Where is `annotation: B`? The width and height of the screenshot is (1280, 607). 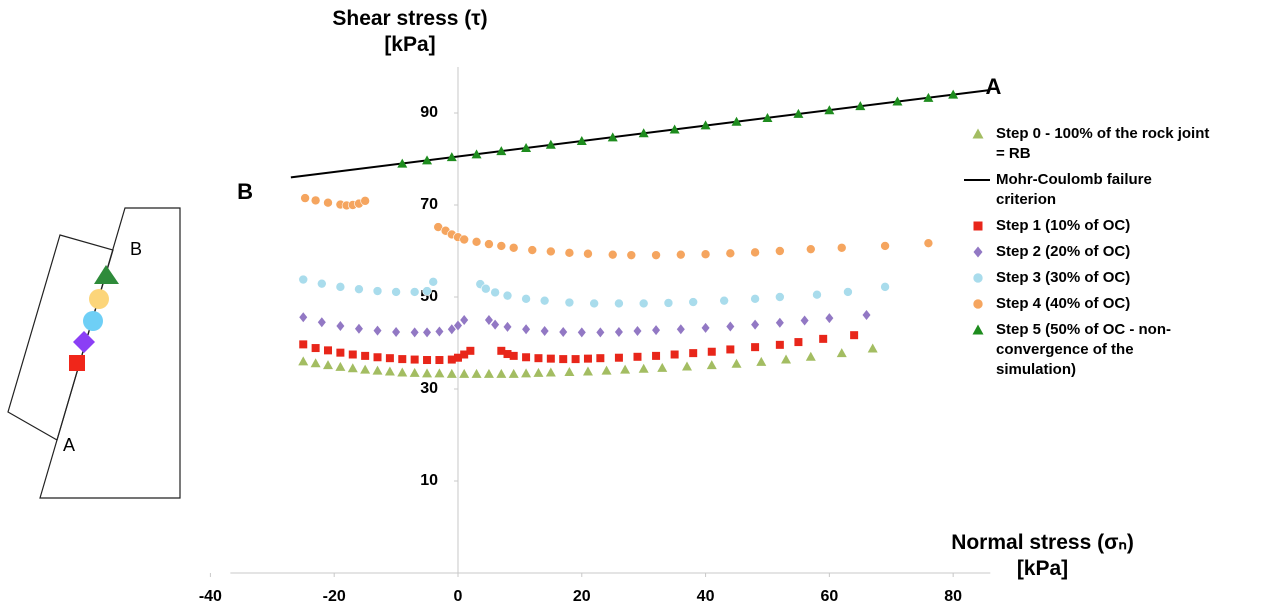
annotation: B is located at coordinates (245, 191).